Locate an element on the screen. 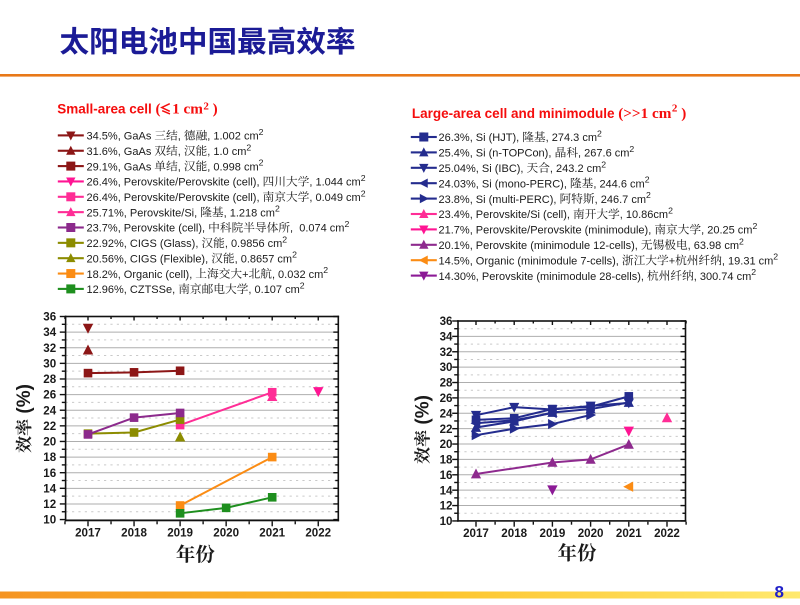 This screenshot has height=605, width=800. svg-text: 23.8%, Si (multi-PERC), is located at coordinates (499, 200).